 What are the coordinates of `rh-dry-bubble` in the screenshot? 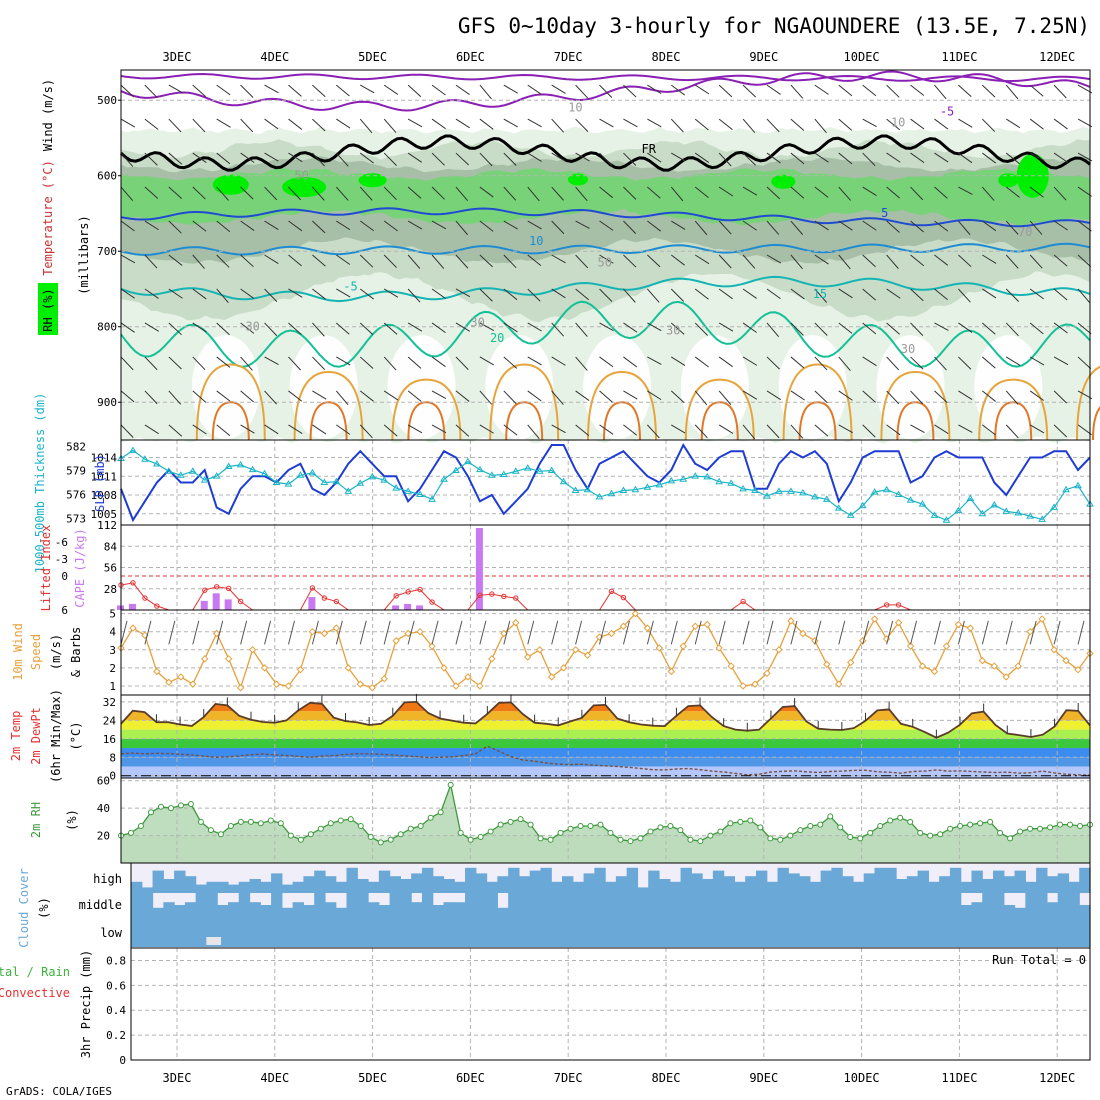 It's located at (1008, 387).